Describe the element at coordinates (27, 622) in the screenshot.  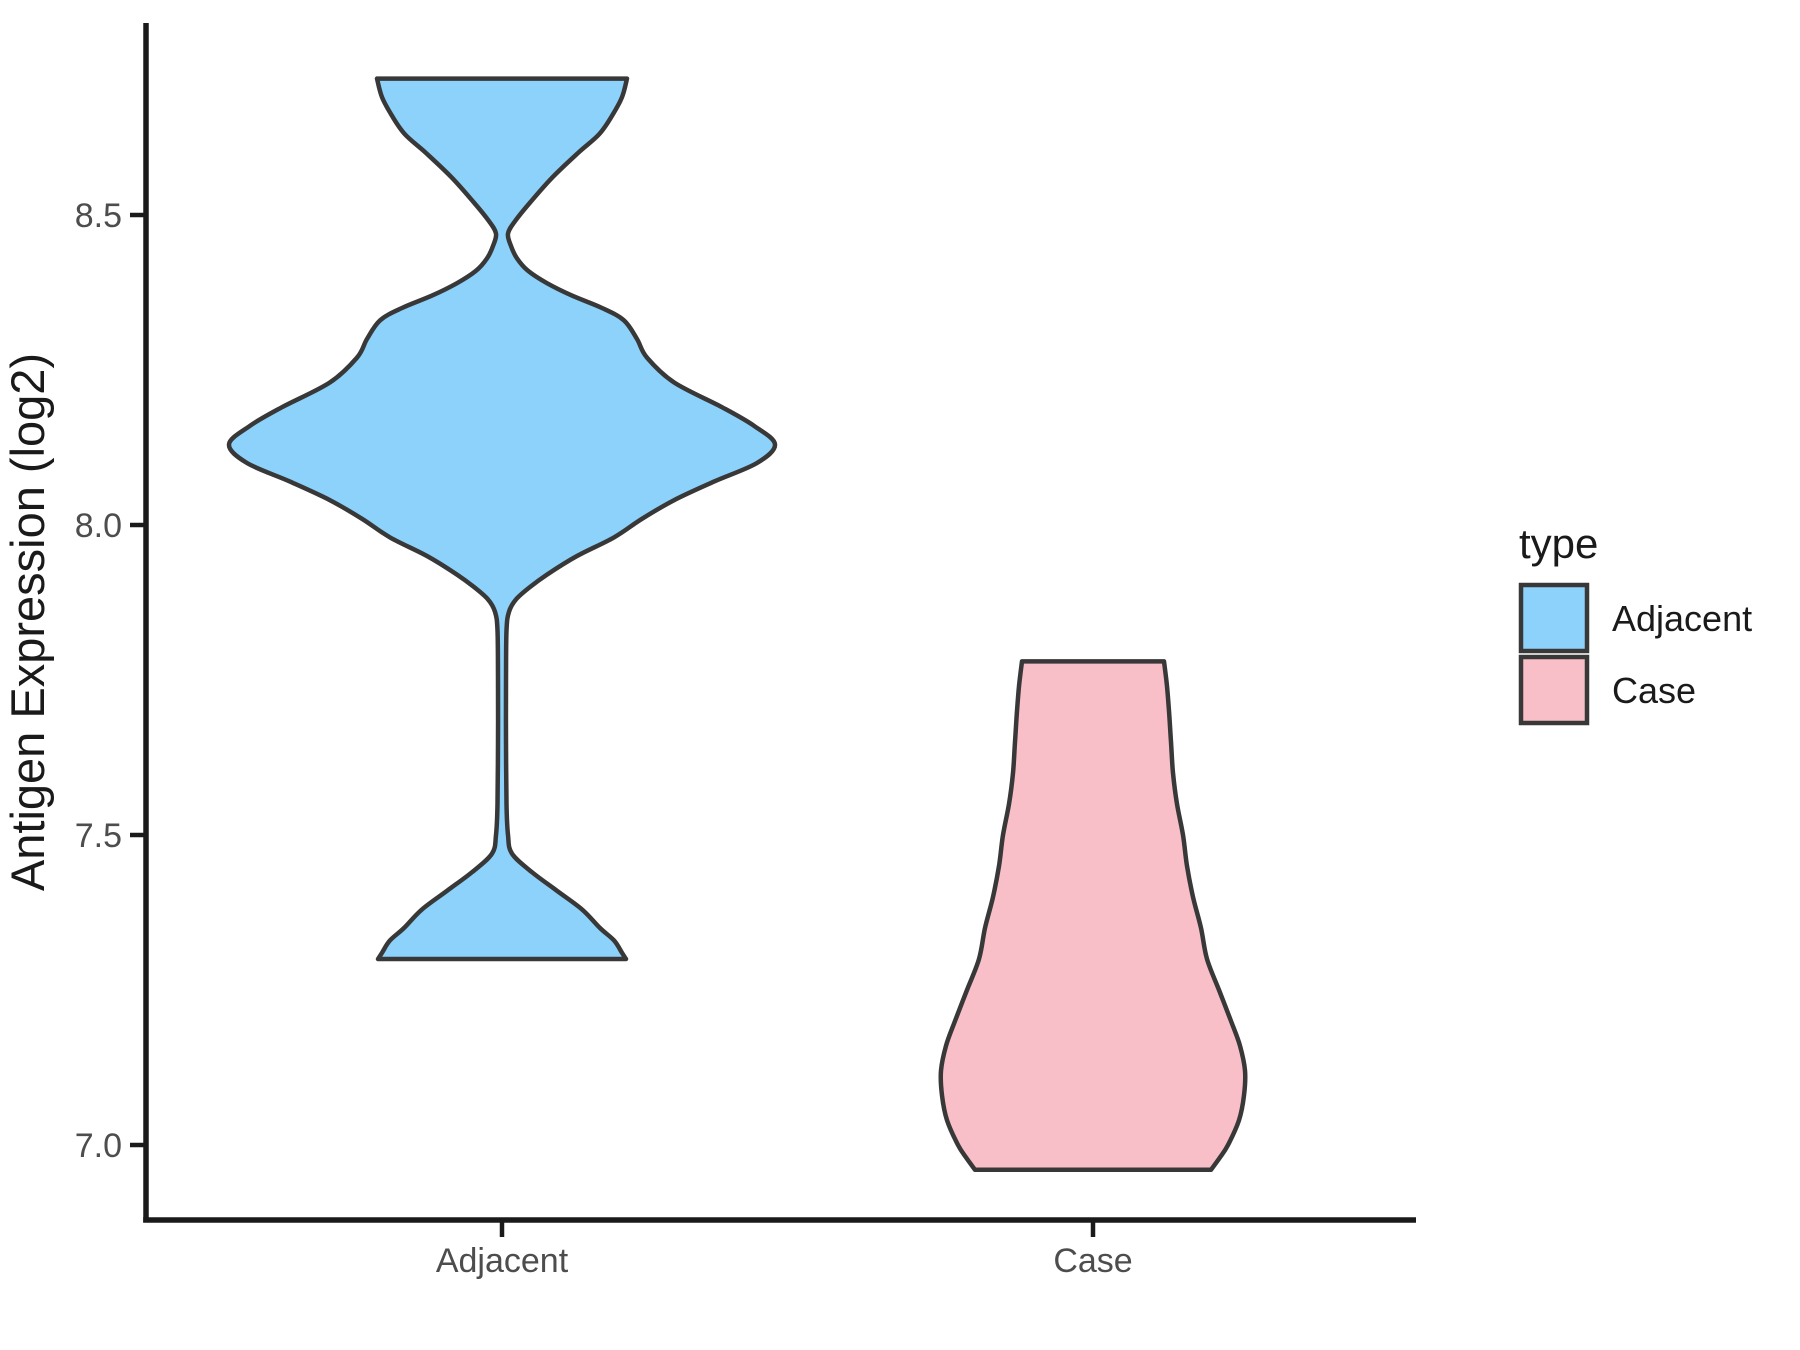
I see `y-axis-title: Antigen Expression (log2)` at that location.